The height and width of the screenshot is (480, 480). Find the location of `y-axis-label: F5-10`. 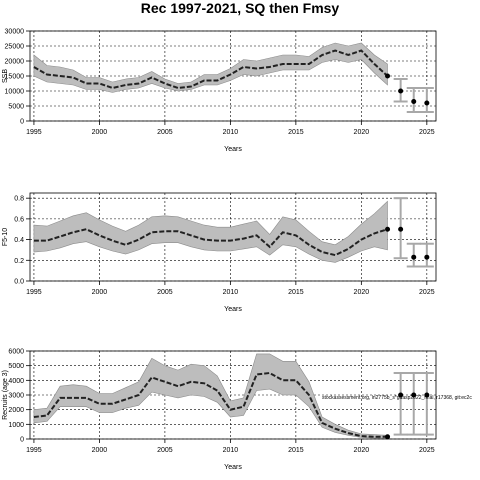

y-axis-label: F5-10 is located at coordinates (5, 237).